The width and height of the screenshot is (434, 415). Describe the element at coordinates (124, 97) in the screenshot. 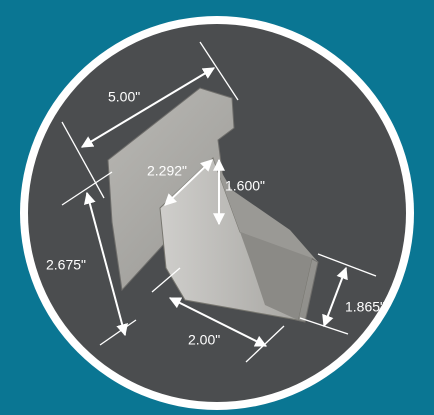

I see `dimension-label: 5.00"` at that location.